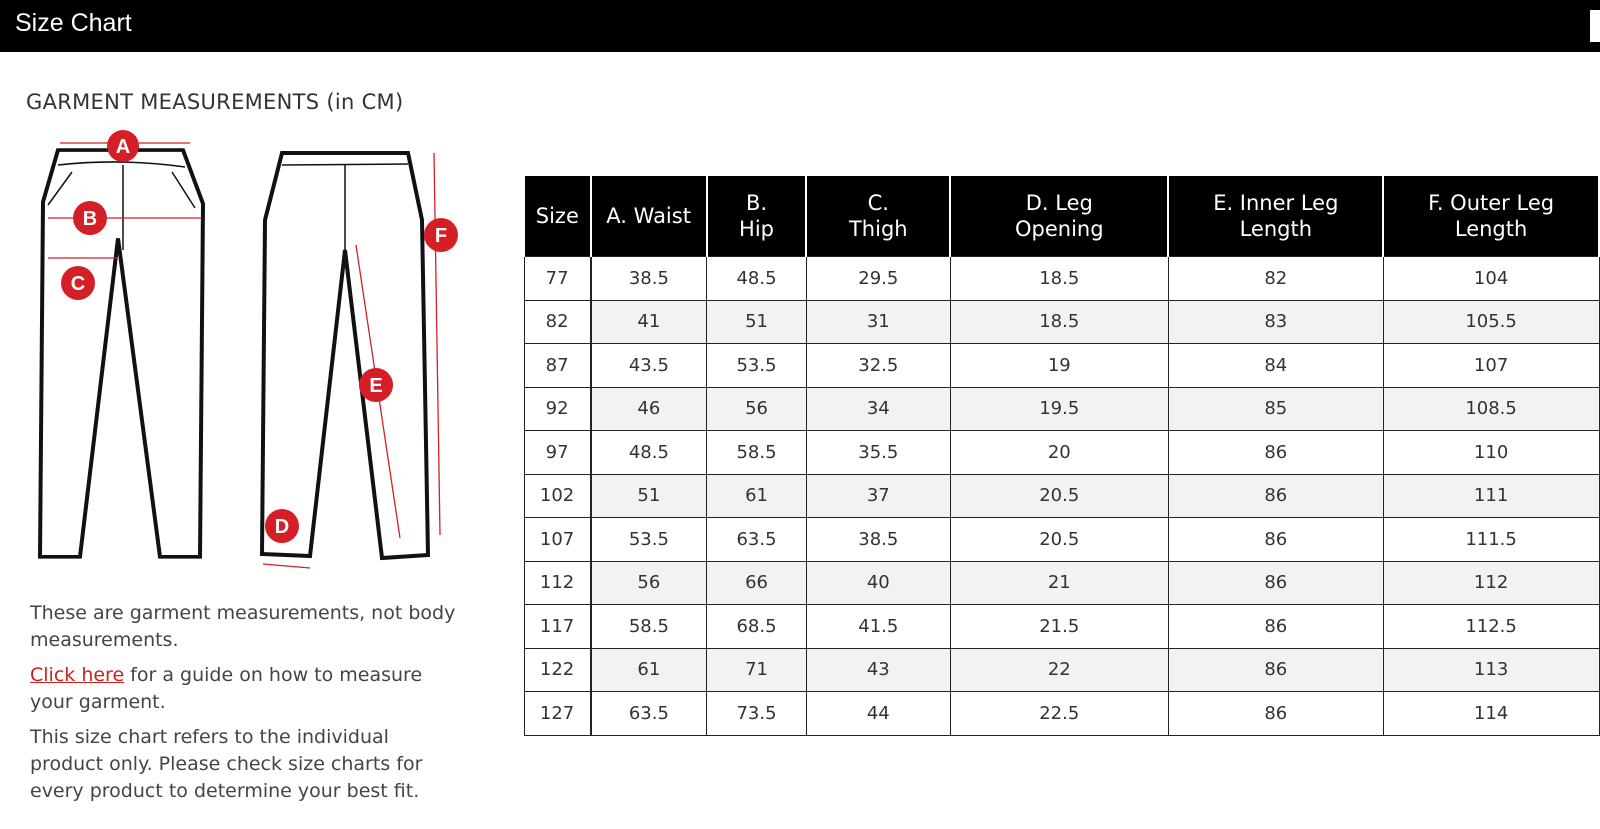 The image size is (1600, 829). I want to click on click-here-link: Click here, so click(77, 675).